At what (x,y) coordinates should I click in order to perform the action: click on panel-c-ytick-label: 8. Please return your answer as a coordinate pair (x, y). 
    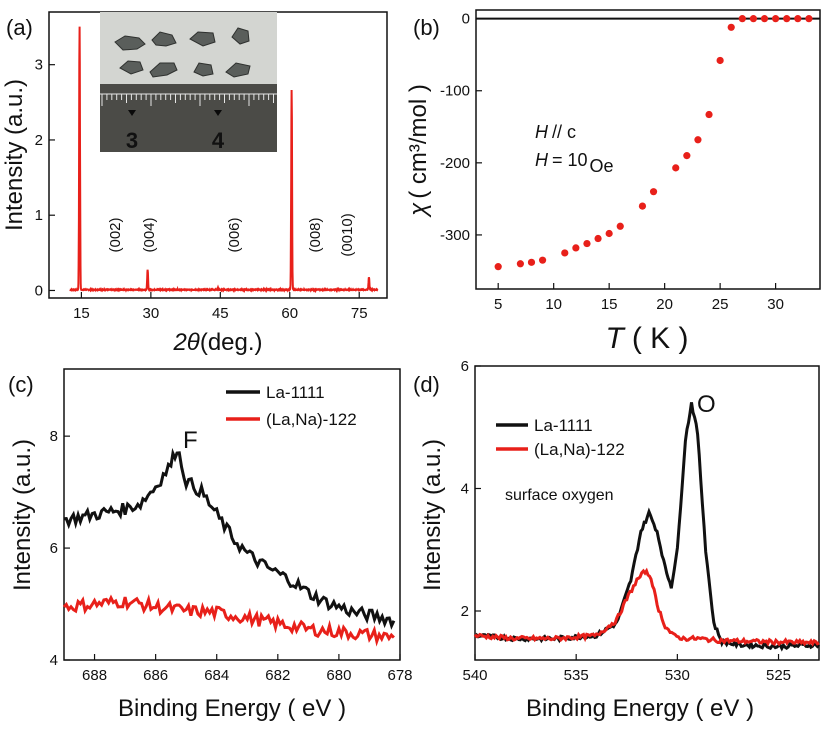
    Looking at the image, I should click on (54, 436).